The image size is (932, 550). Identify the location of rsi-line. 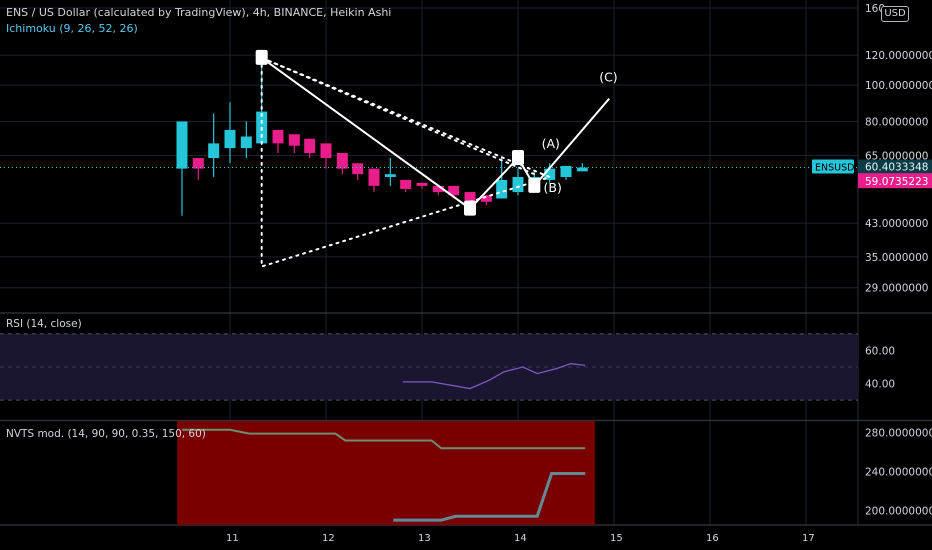
(494, 376).